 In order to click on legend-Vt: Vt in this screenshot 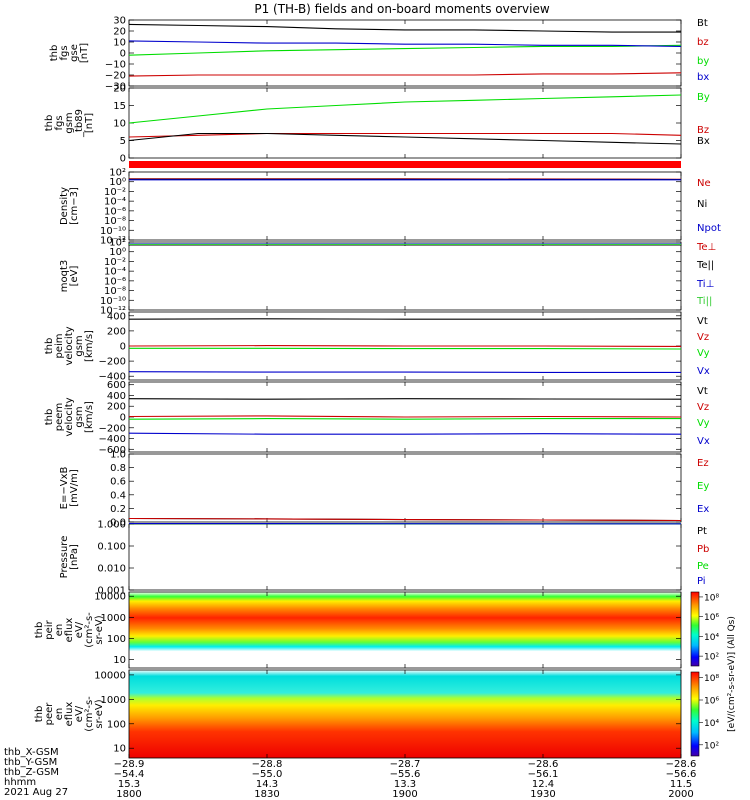, I will do `click(702, 391)`.